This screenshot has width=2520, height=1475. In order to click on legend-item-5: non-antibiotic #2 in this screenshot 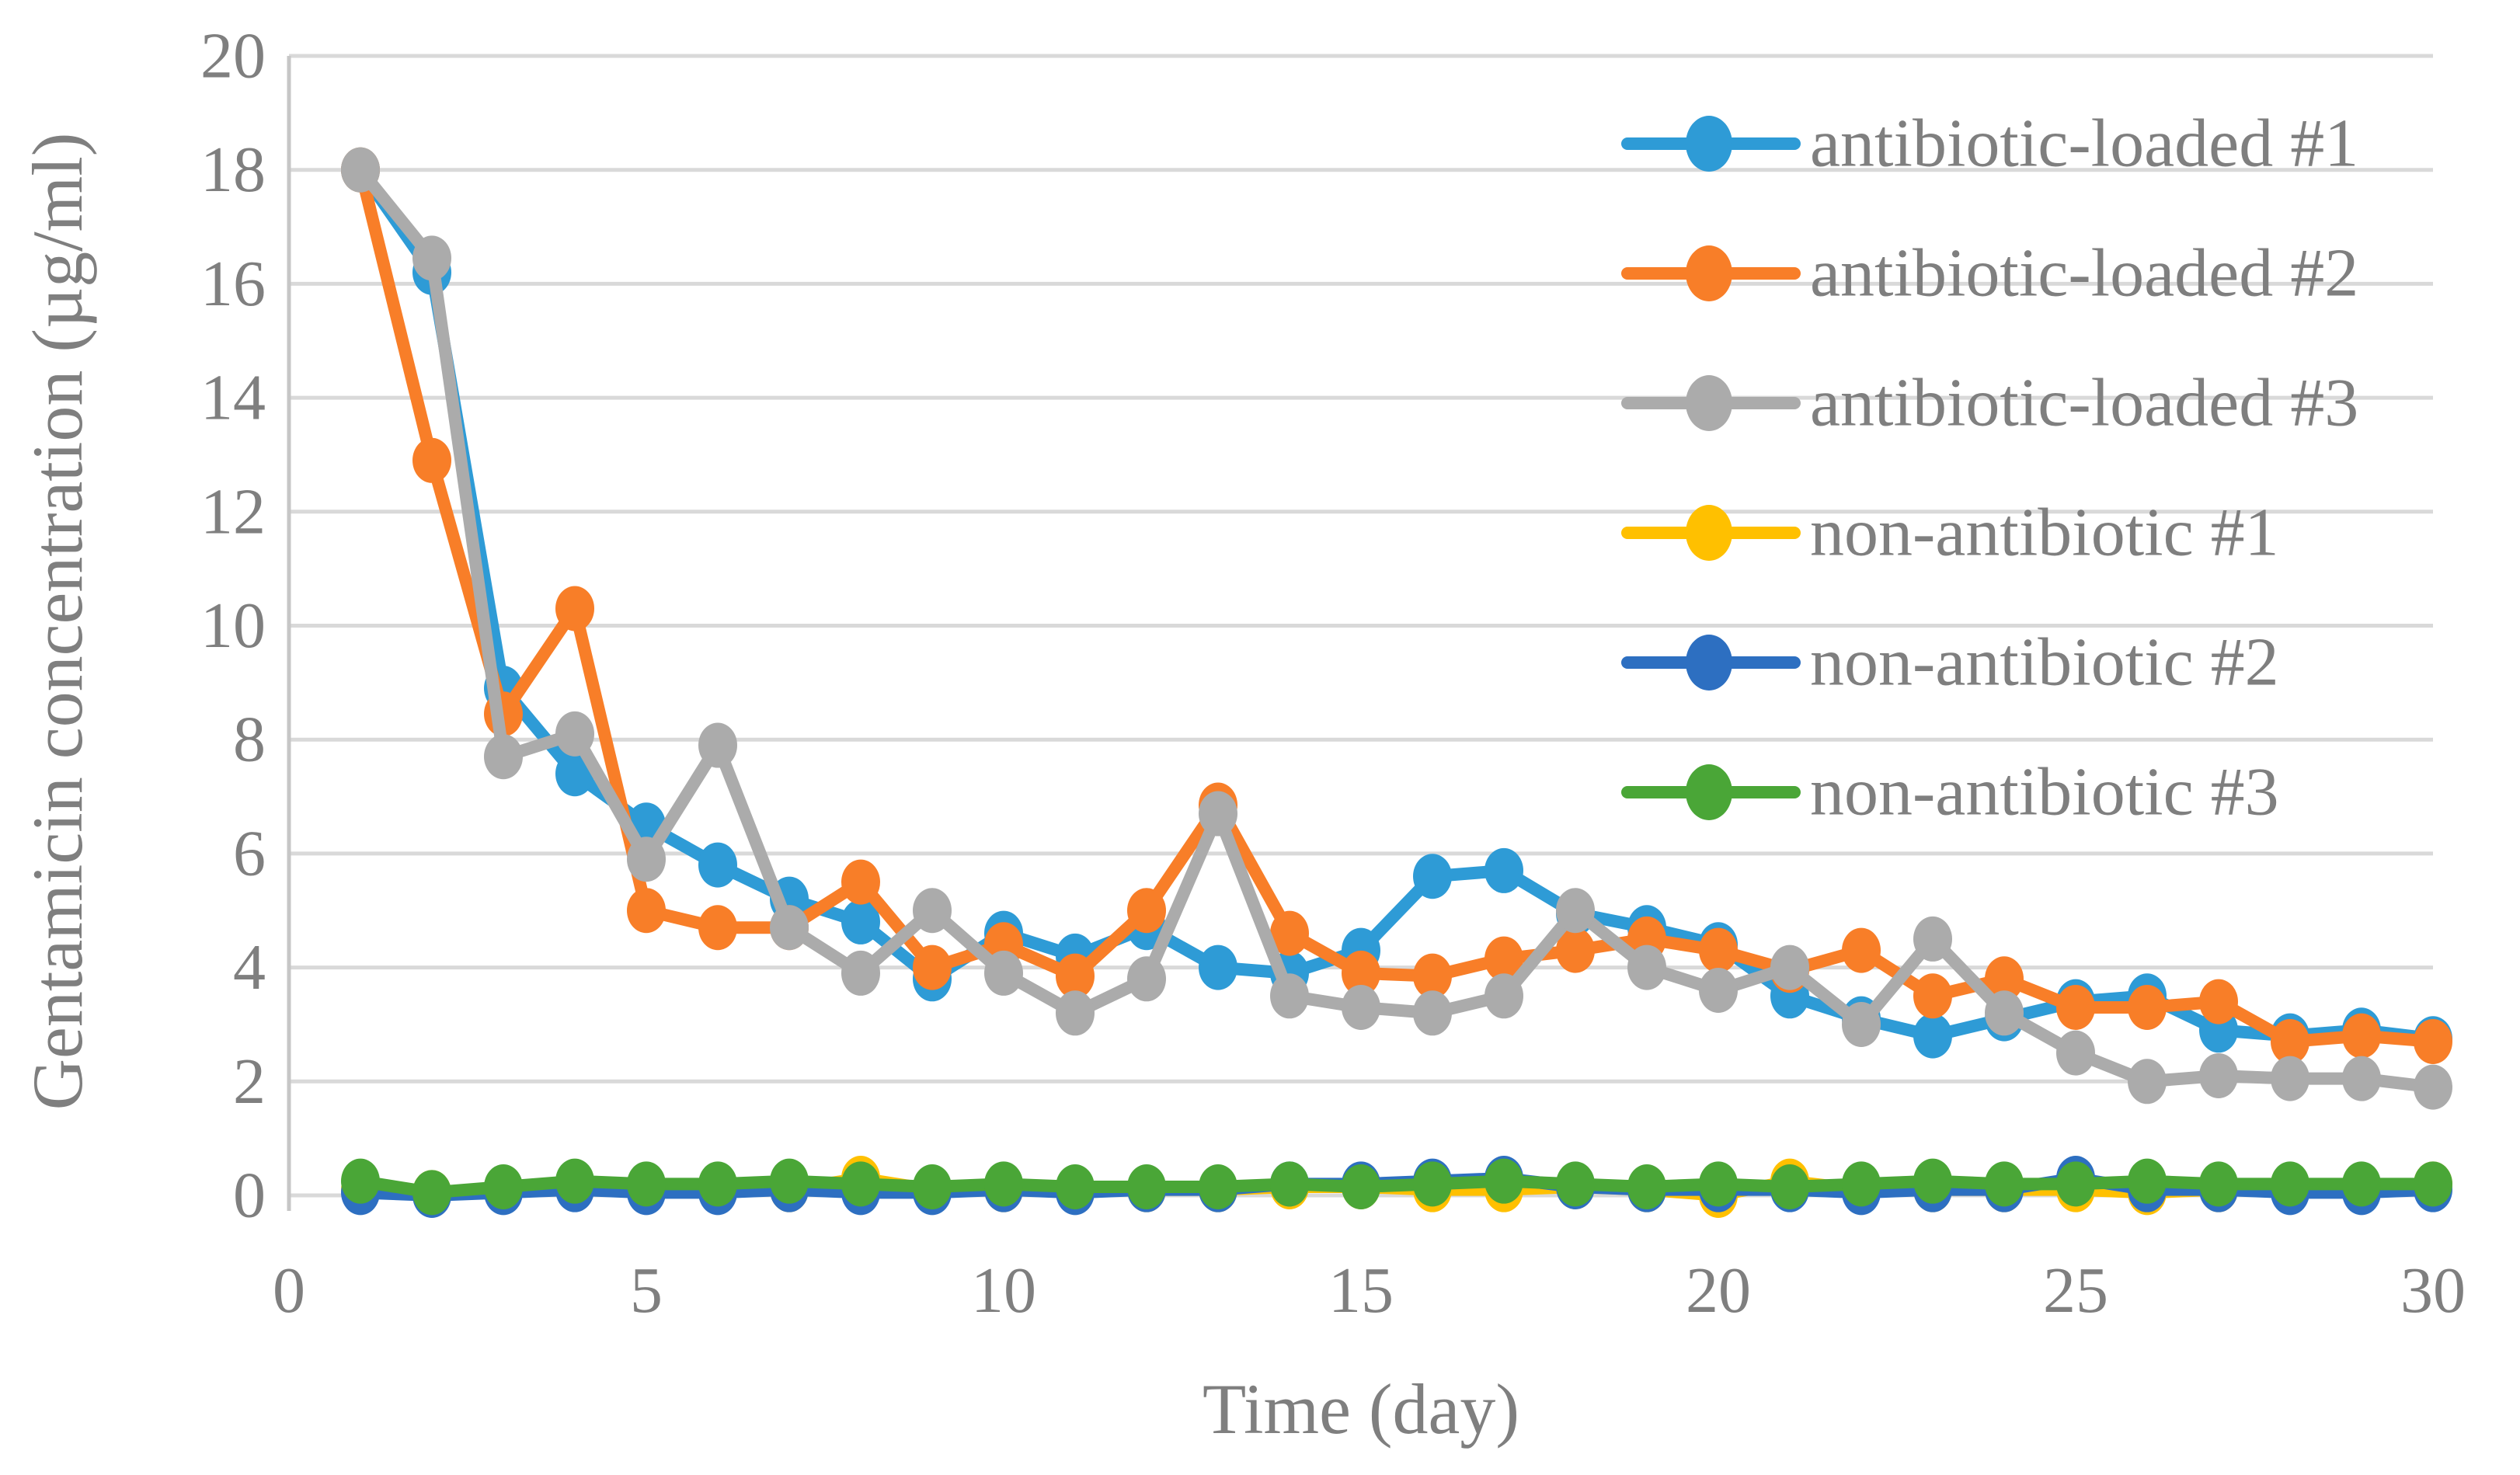, I will do `click(1950, 663)`.